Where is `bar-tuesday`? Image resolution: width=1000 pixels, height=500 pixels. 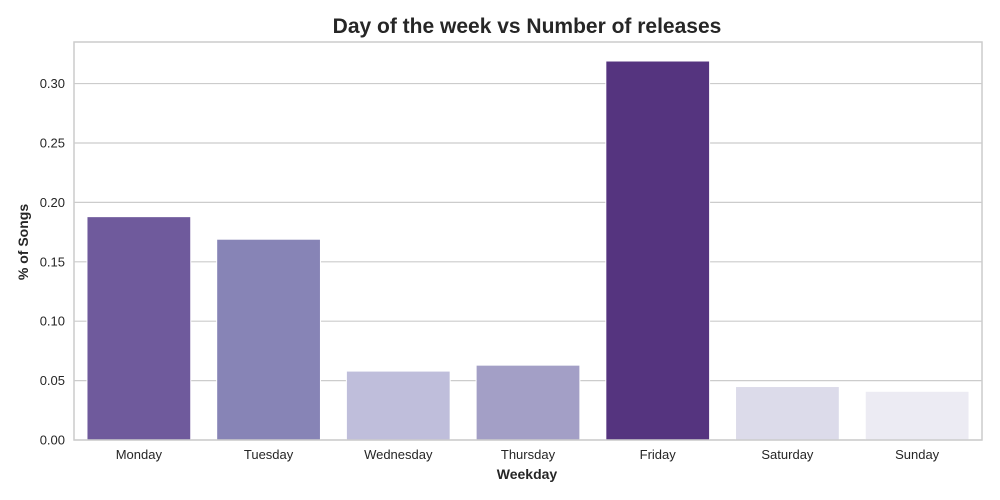 bar-tuesday is located at coordinates (268, 339).